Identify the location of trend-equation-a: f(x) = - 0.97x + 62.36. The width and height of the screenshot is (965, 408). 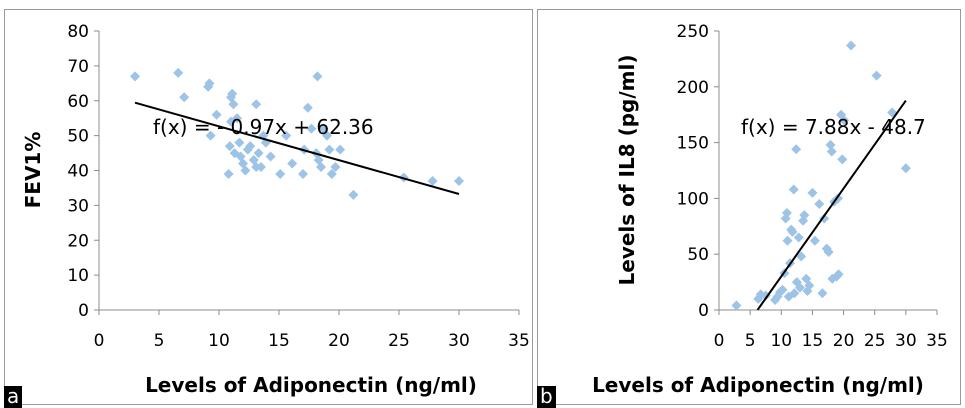
(263, 127).